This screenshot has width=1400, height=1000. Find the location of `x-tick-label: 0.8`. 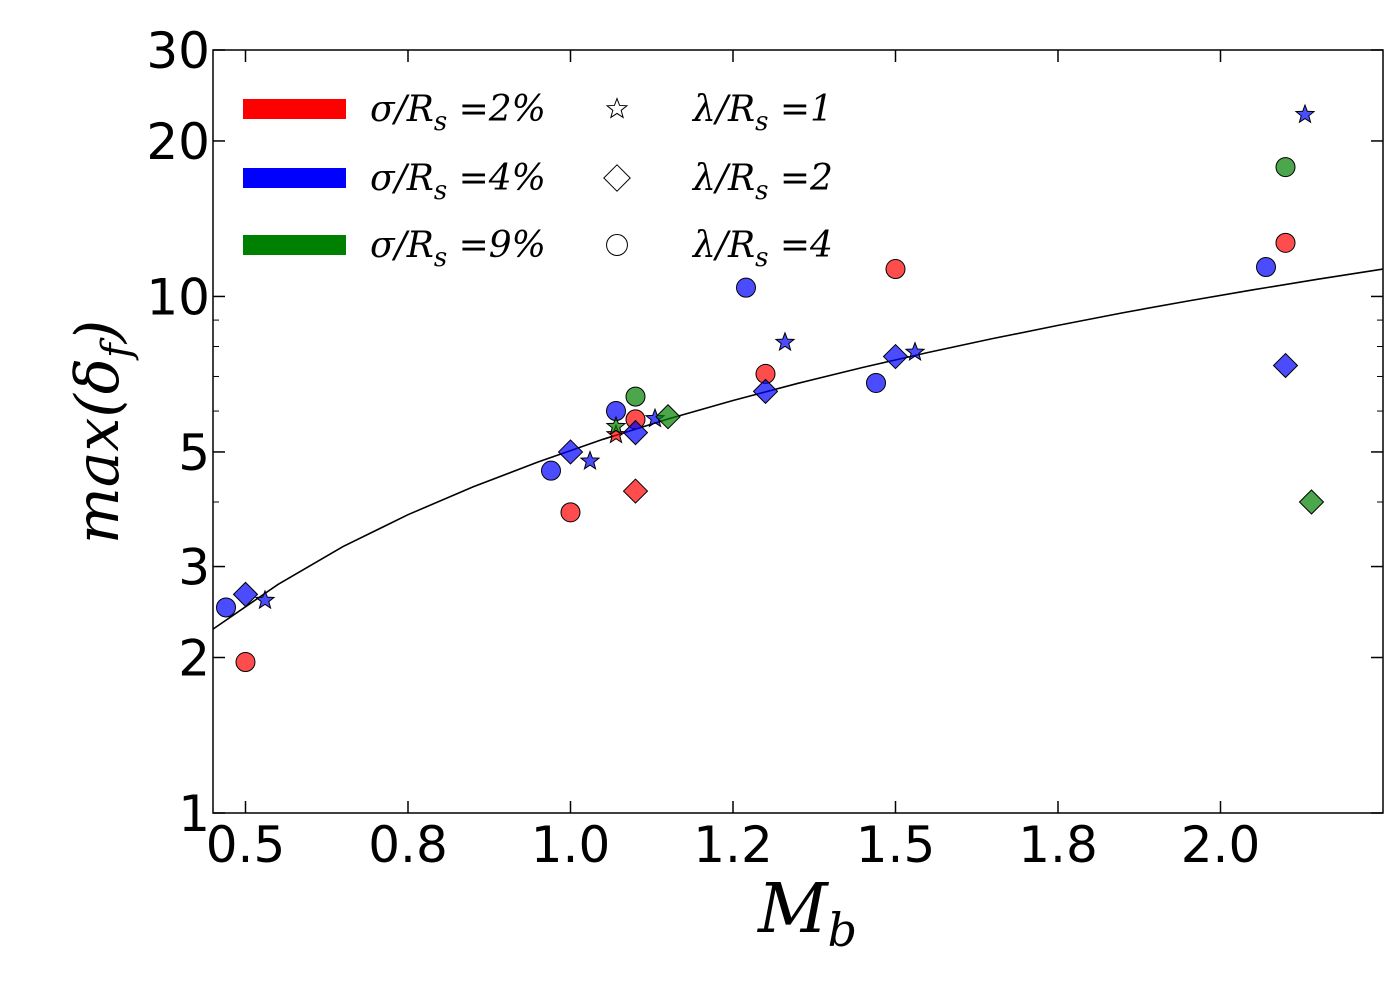

x-tick-label: 0.8 is located at coordinates (408, 845).